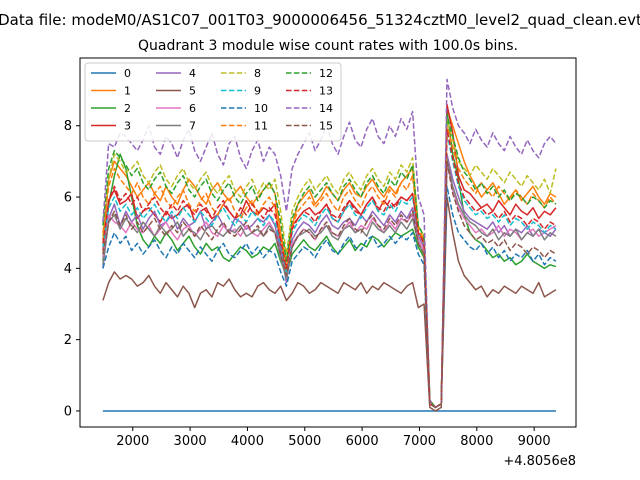  What do you see at coordinates (192, 126) in the screenshot?
I see `legend-label-7: 7` at bounding box center [192, 126].